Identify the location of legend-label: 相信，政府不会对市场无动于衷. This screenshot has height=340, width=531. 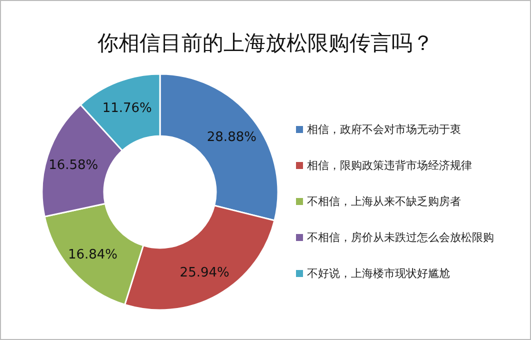
(384, 129).